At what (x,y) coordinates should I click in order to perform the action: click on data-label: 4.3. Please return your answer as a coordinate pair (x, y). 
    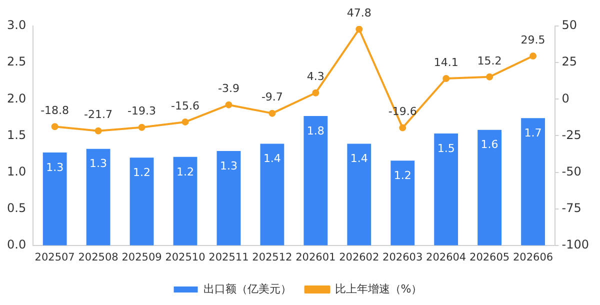
    Looking at the image, I should click on (315, 77).